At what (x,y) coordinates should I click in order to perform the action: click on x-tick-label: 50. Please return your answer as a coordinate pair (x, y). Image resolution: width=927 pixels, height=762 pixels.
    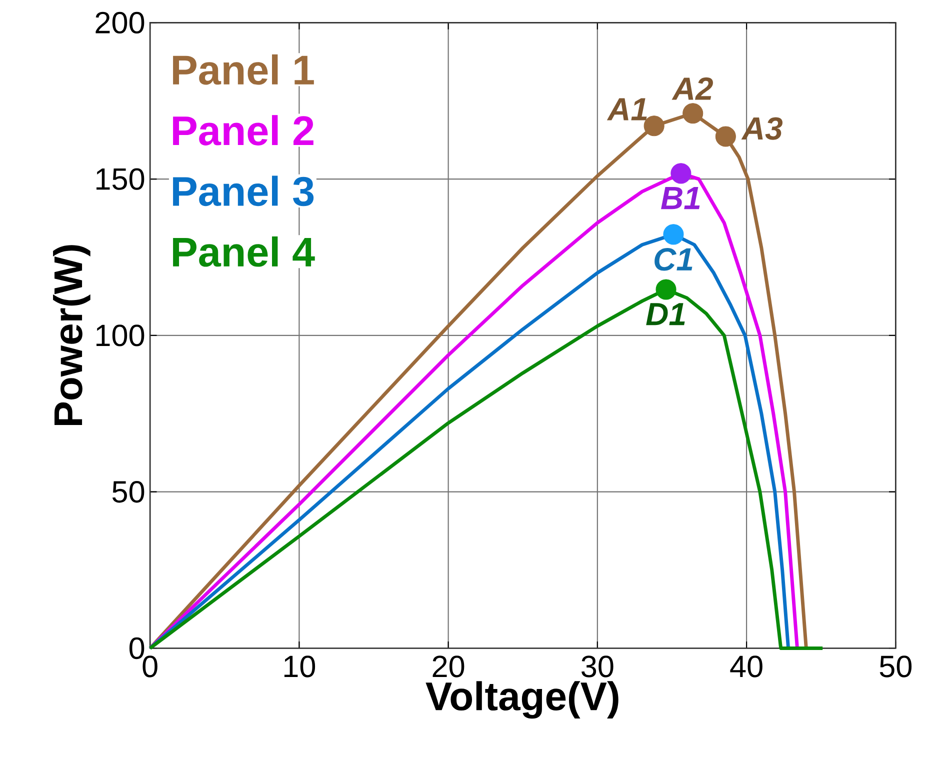
    Looking at the image, I should click on (896, 667).